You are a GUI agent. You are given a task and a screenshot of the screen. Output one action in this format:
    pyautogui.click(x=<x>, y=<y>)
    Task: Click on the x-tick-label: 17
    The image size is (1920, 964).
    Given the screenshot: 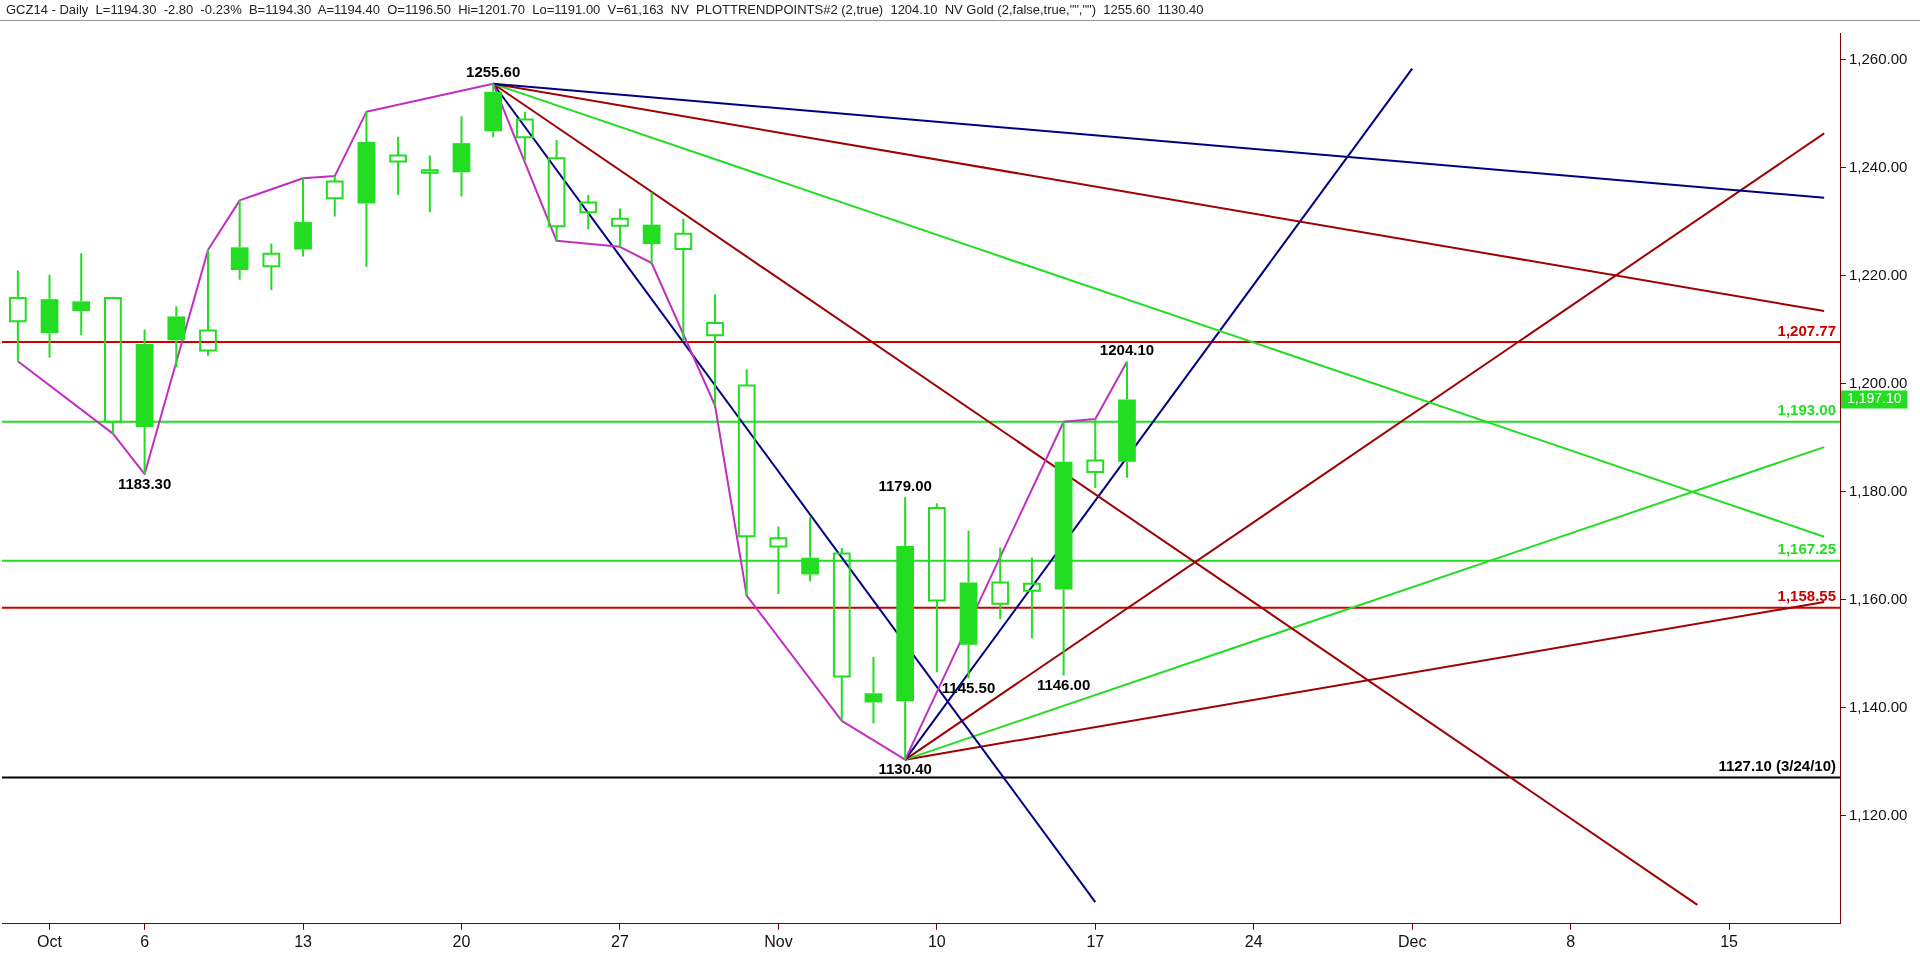 What is the action you would take?
    pyautogui.click(x=1095, y=941)
    